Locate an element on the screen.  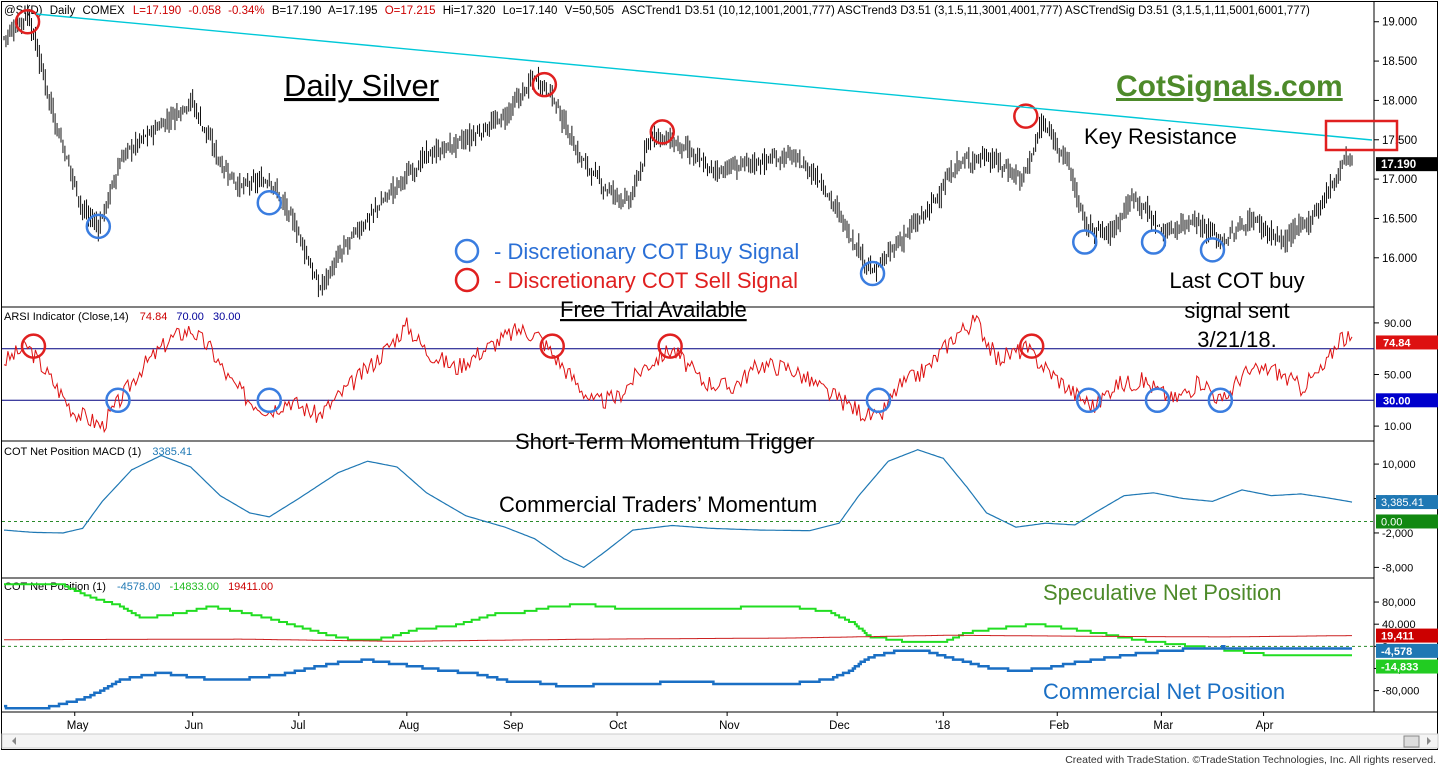
rsi-lower-flag is located at coordinates (1407, 400).